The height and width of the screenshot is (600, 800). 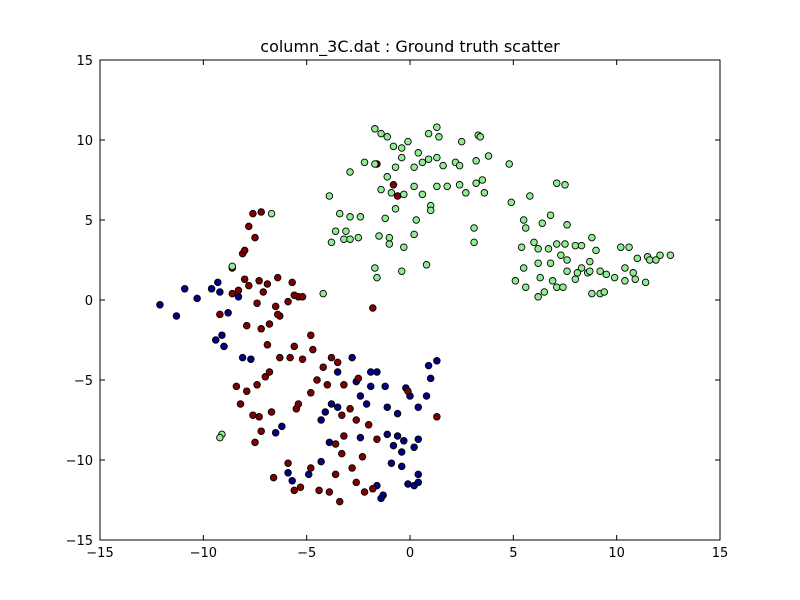 I want to click on x-tick-label: 0, so click(x=410, y=553).